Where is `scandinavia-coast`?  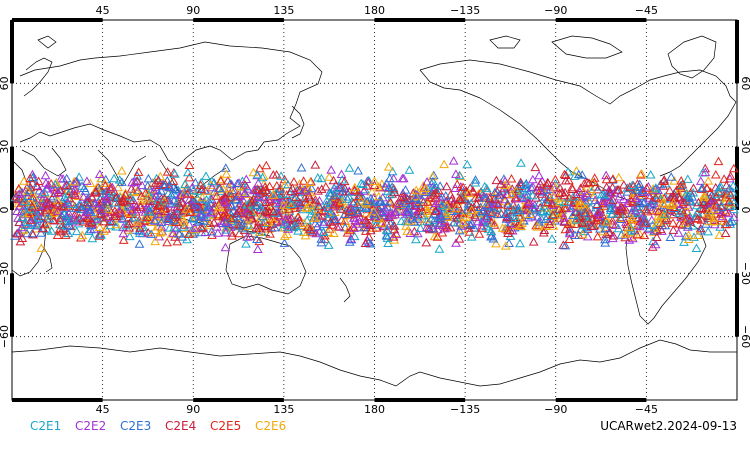
scandinavia-coast is located at coordinates (38, 77).